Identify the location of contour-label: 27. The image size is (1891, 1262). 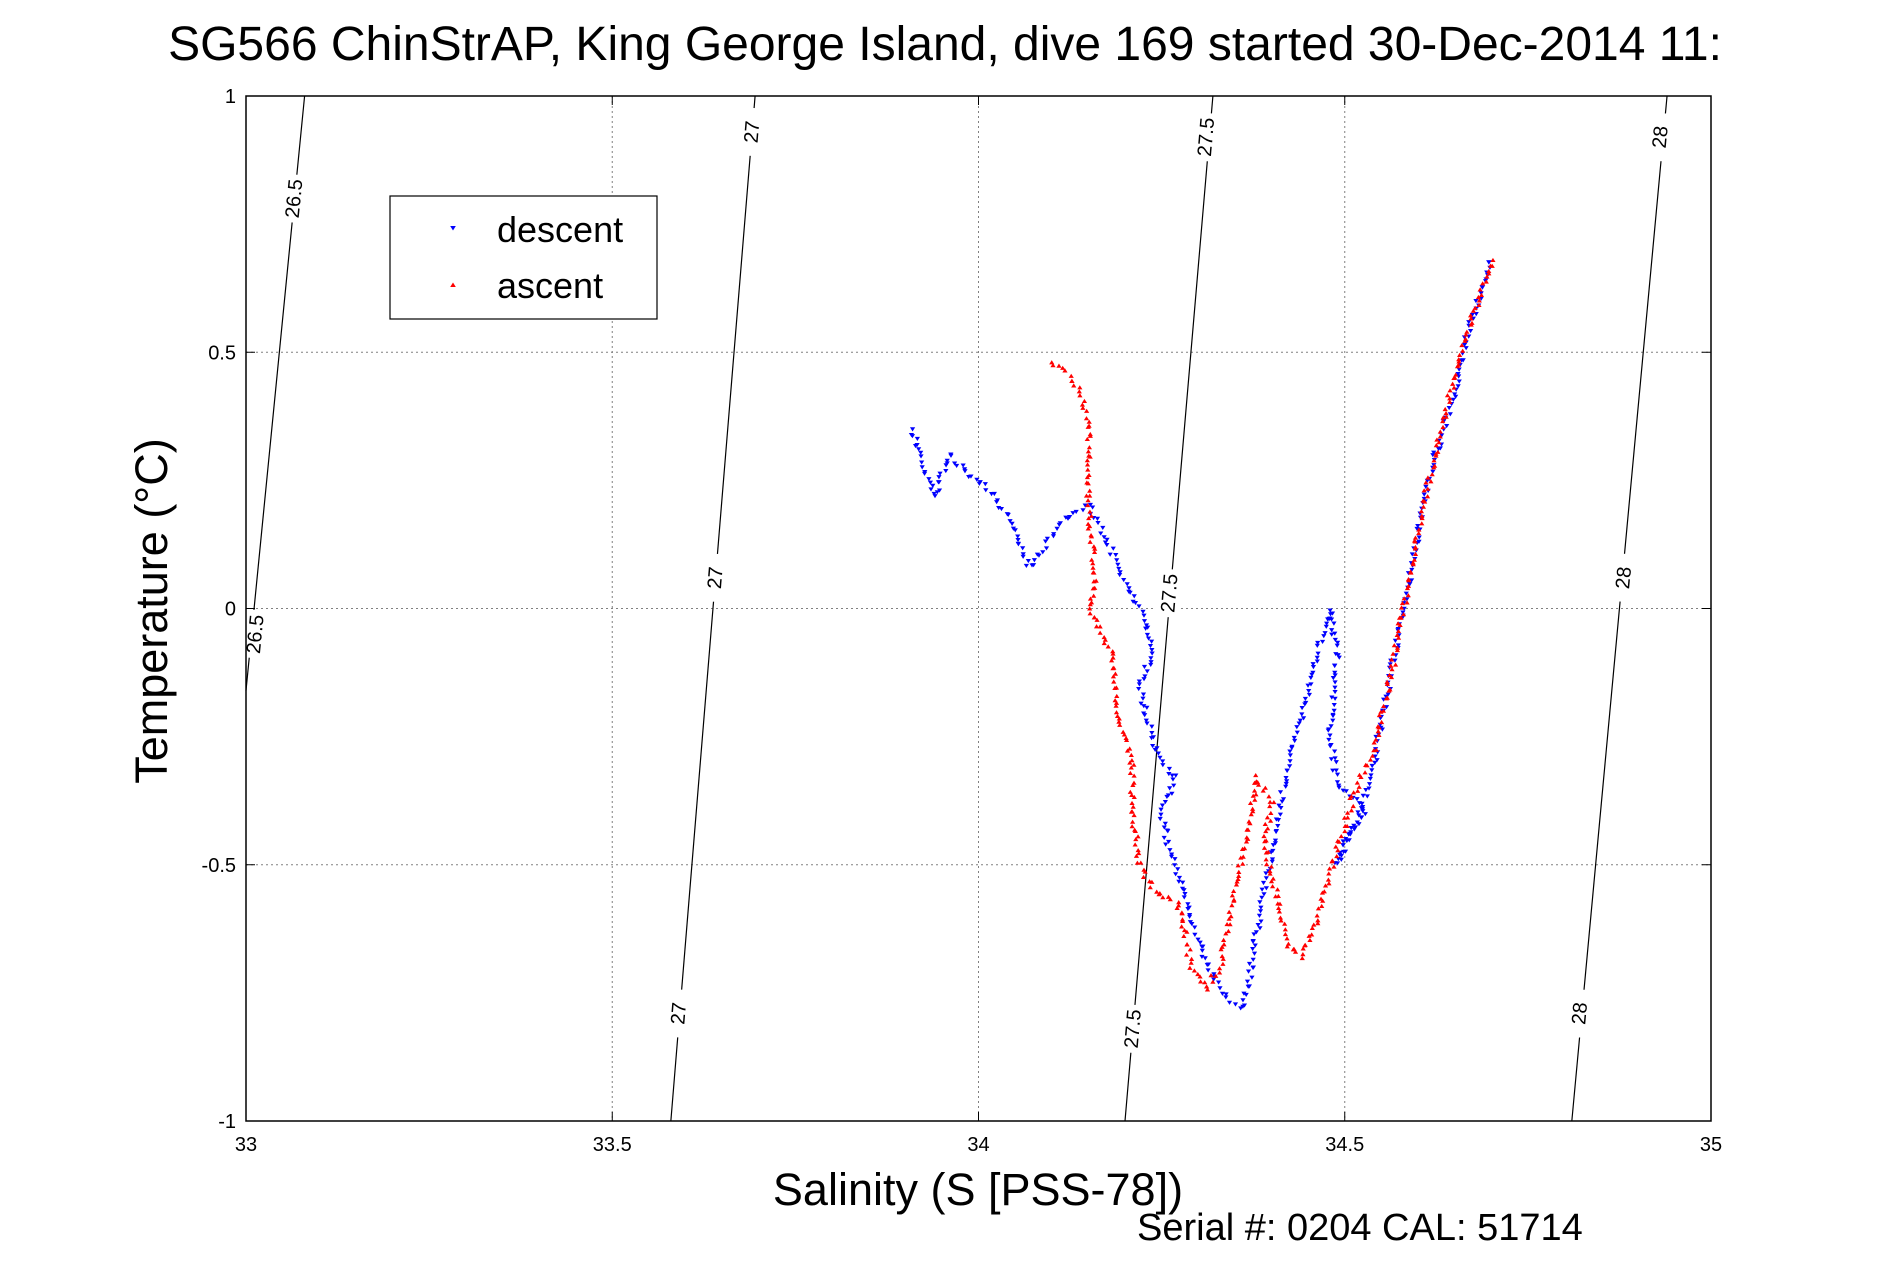
(679, 1013).